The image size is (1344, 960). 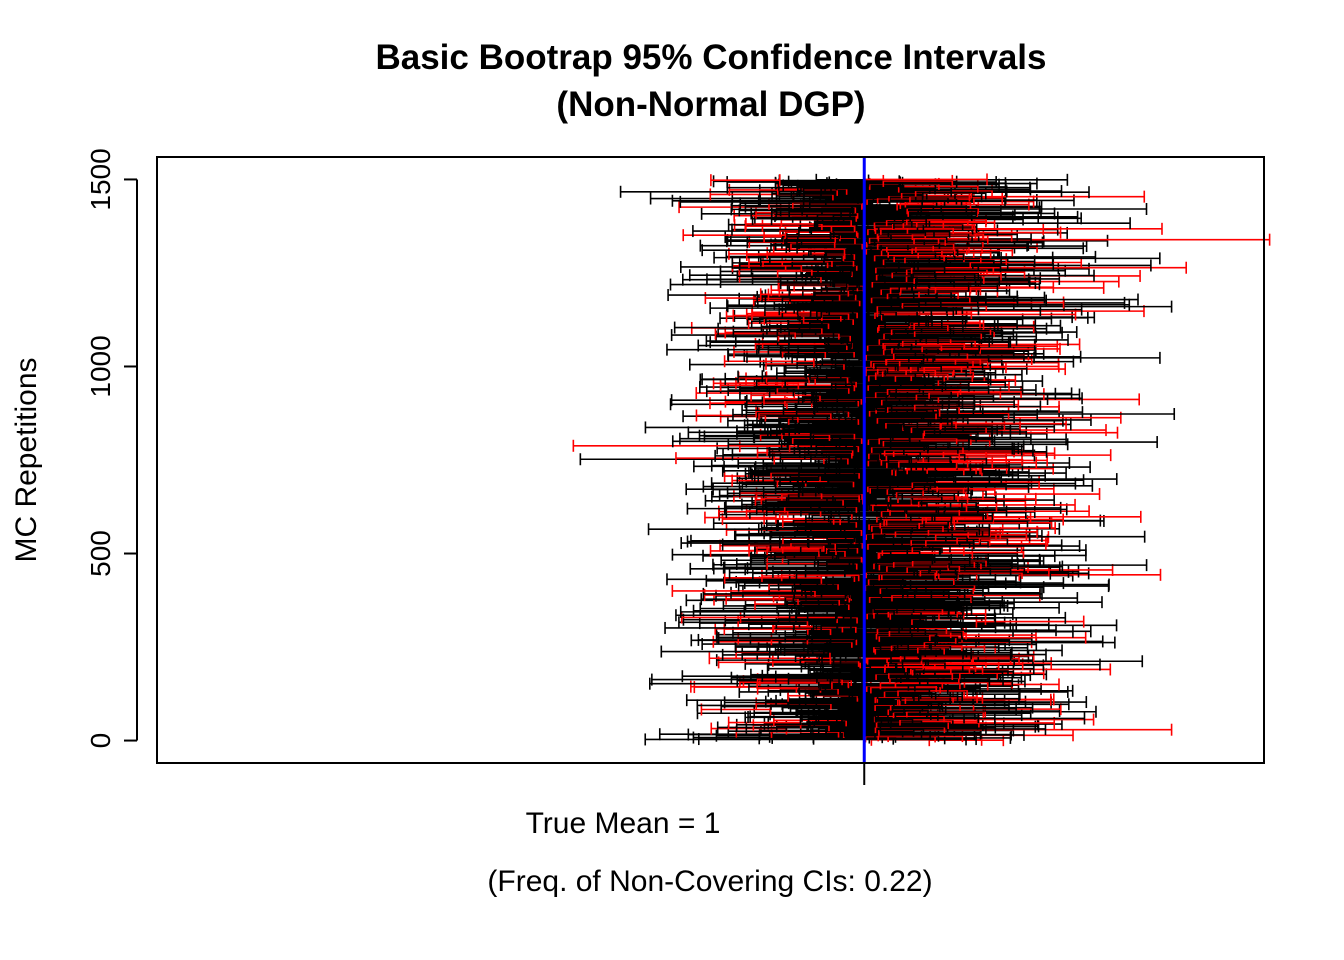 I want to click on y-axis: 0 500 1000 1500, so click(x=111, y=448).